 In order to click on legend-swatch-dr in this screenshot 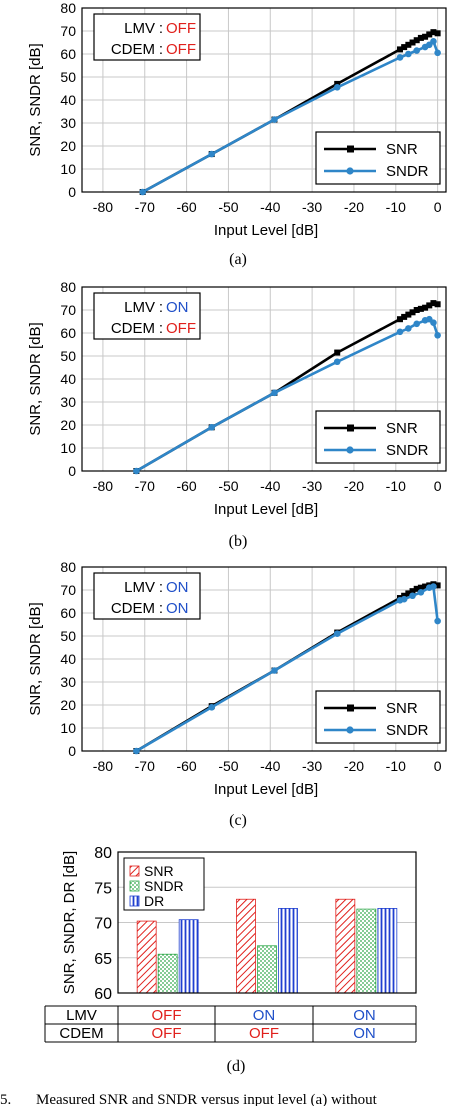, I will do `click(134, 901)`.